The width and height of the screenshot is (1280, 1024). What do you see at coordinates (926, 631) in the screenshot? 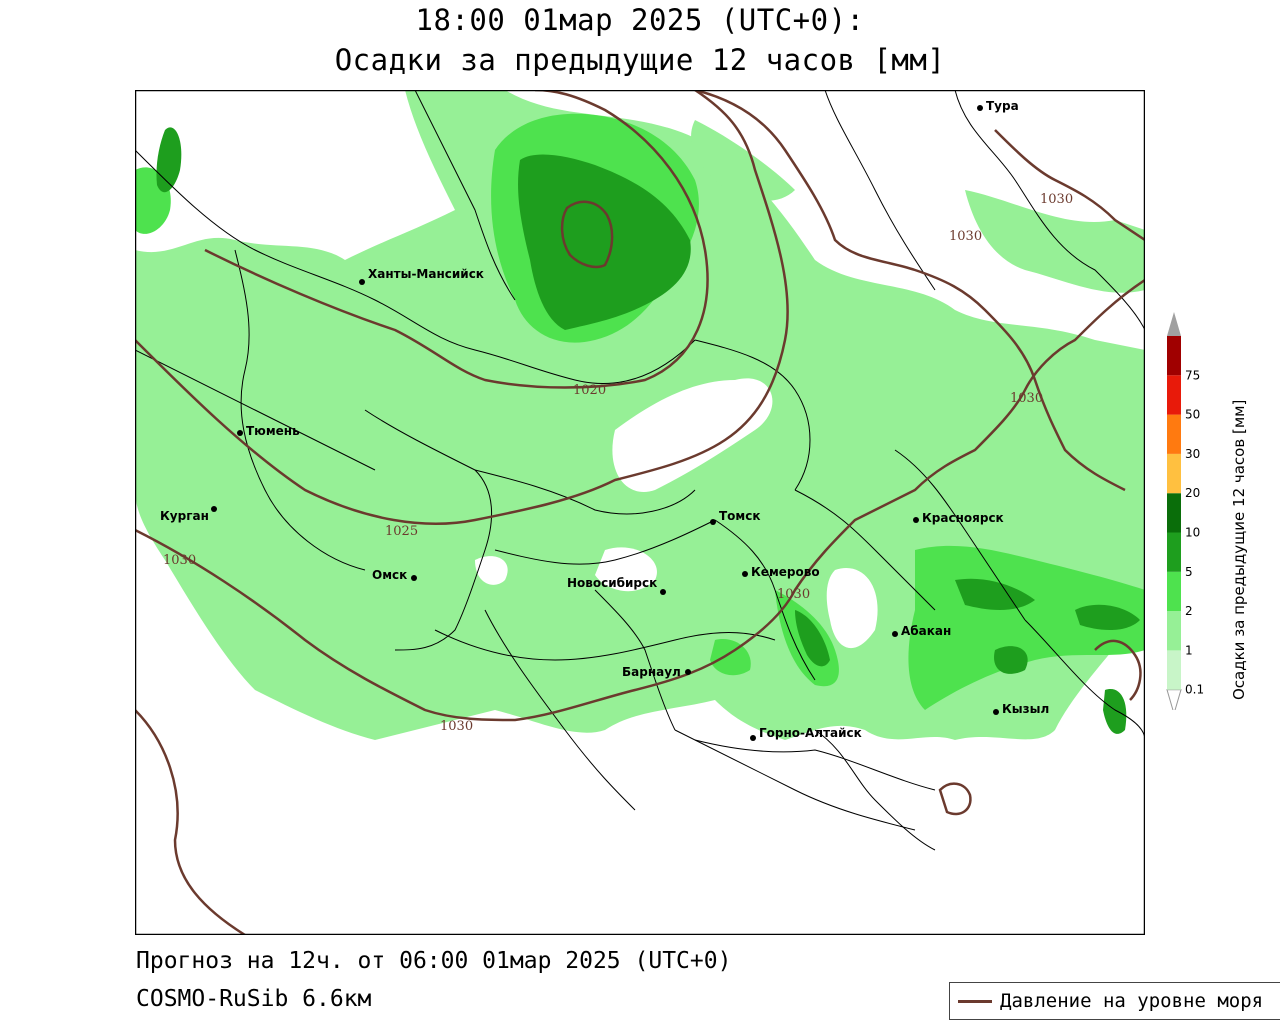
I see `city-abakan: Абакан` at bounding box center [926, 631].